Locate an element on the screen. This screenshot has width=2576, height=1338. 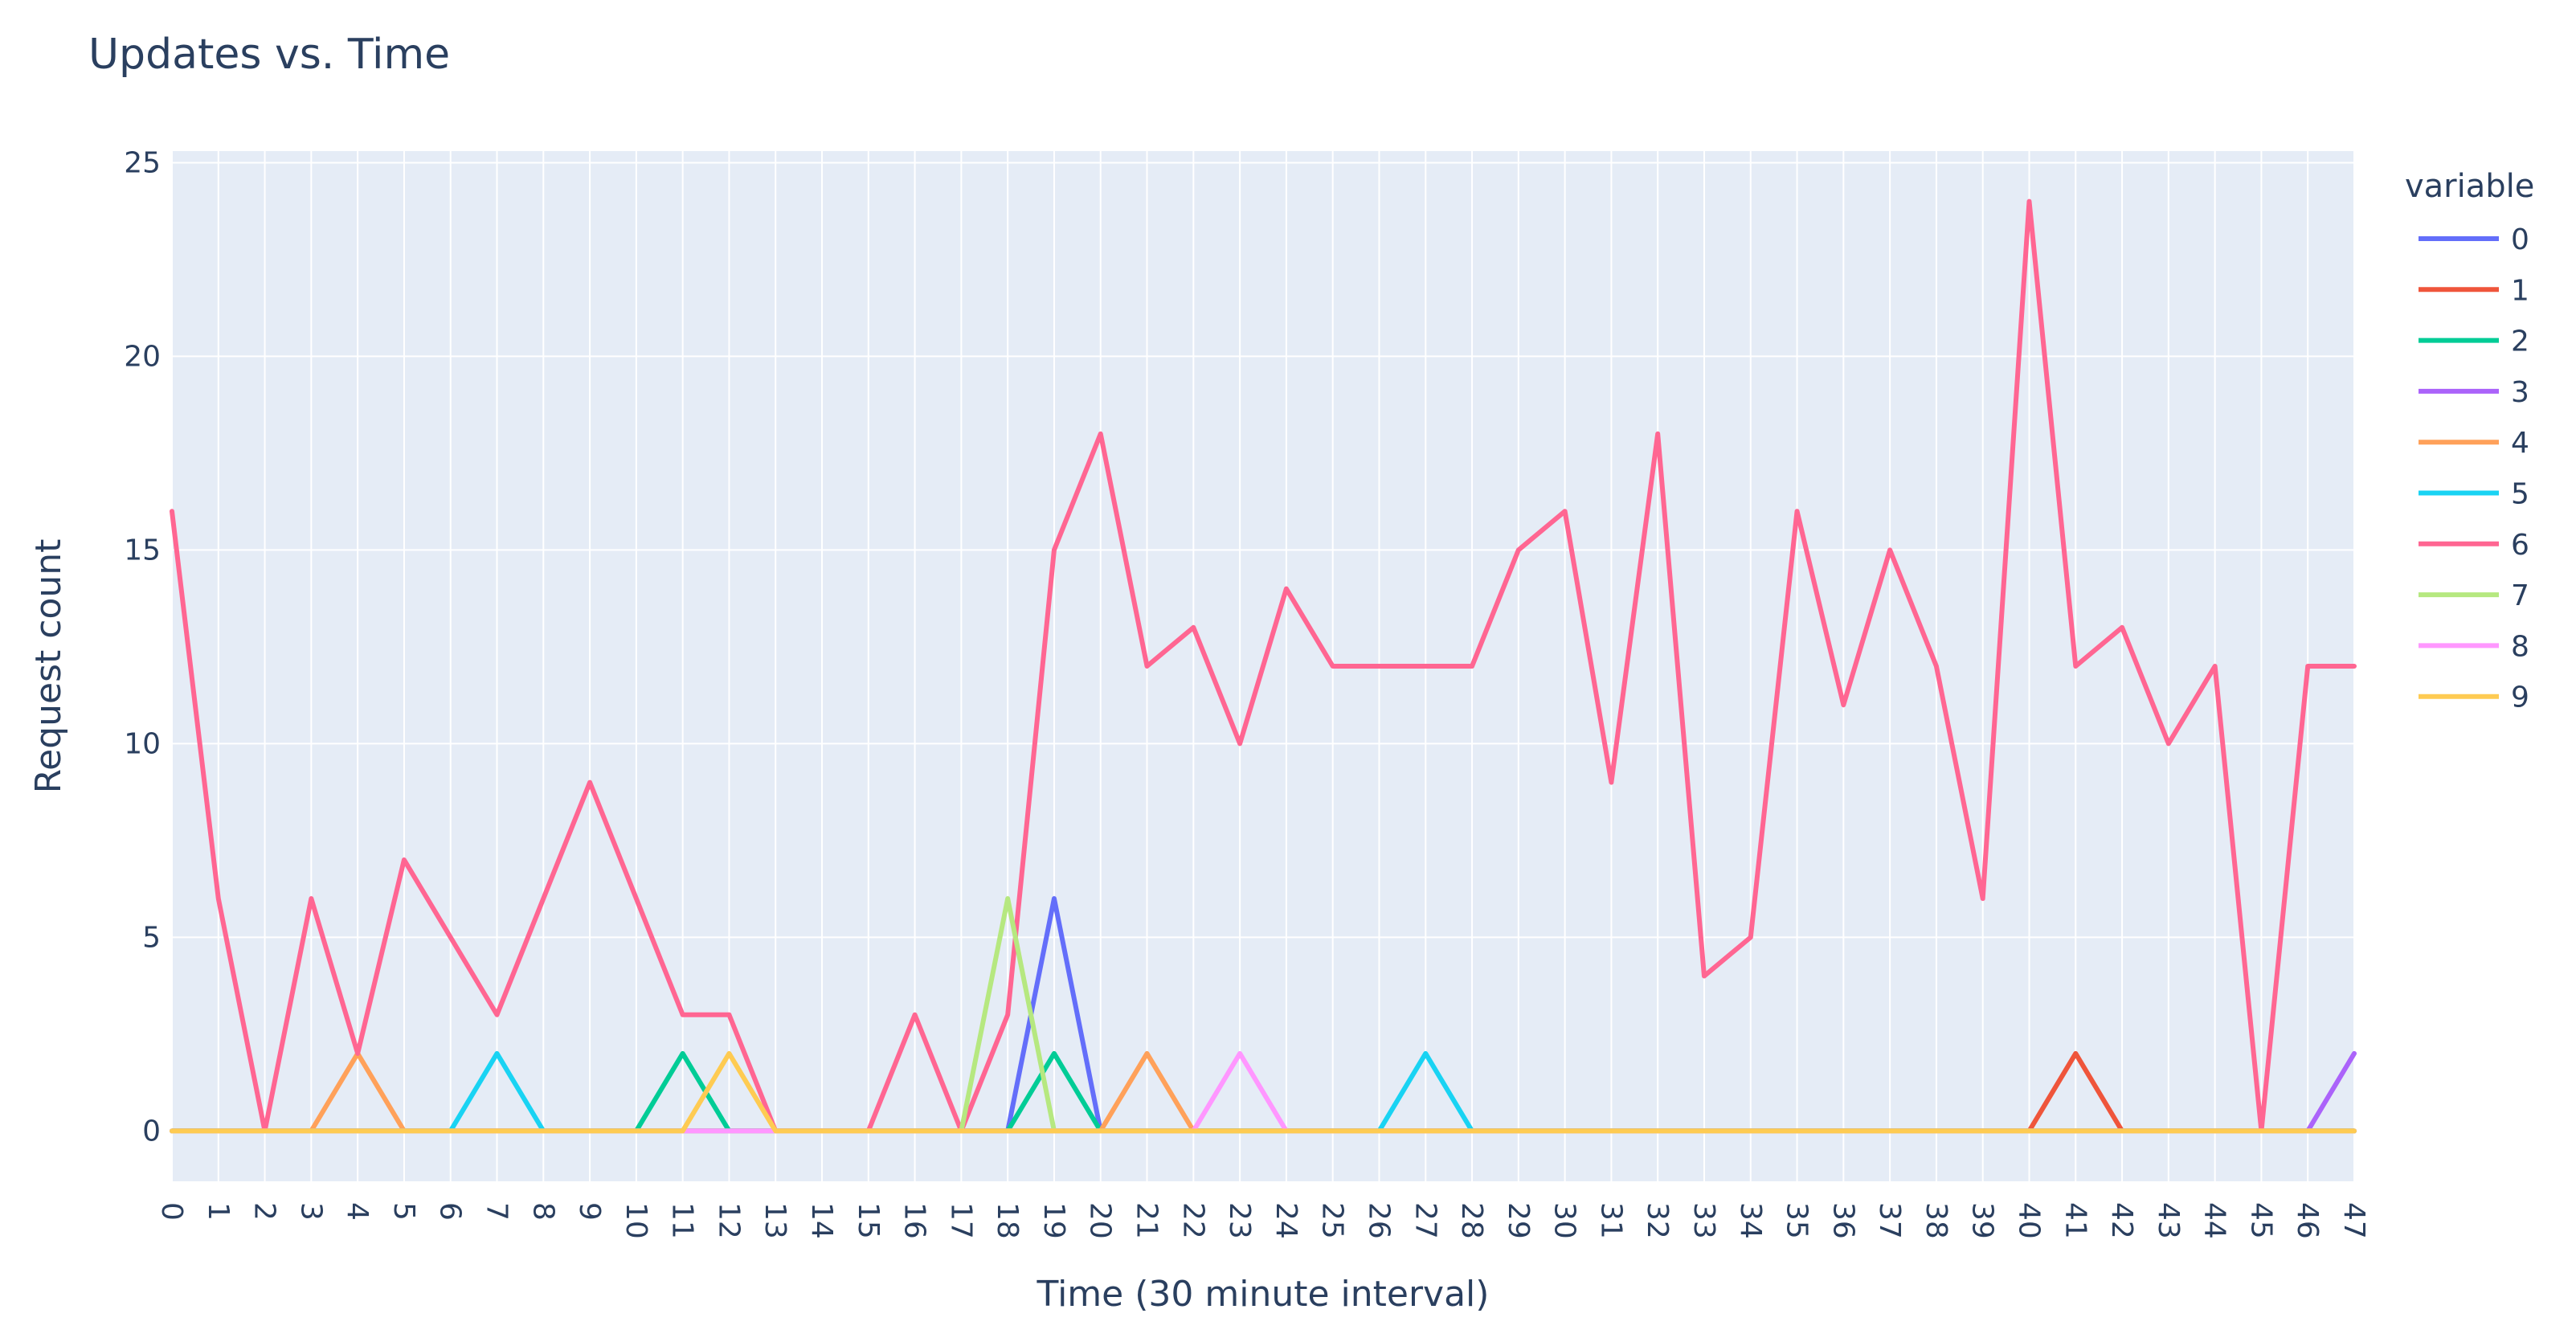
x-tick-label: 40 is located at coordinates (2028, 1220).